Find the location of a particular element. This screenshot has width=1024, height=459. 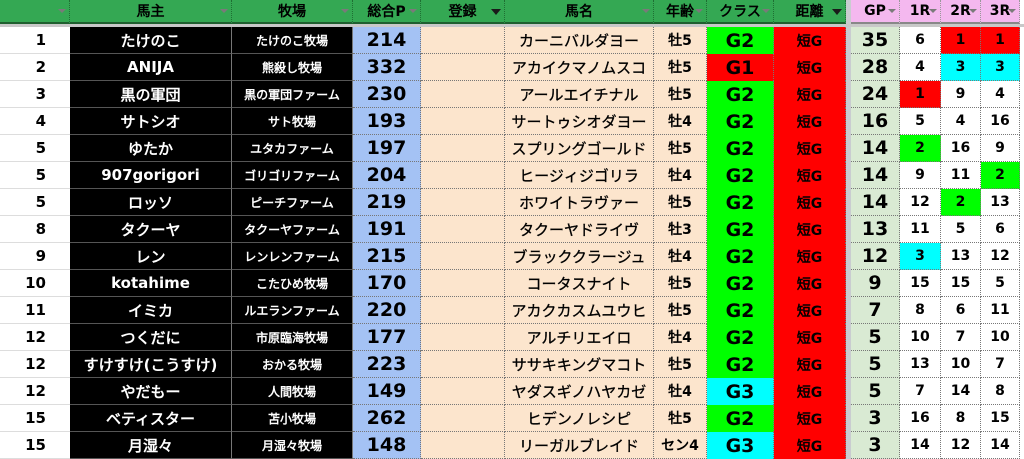

ranch-cell: サト牧場 is located at coordinates (292, 121).